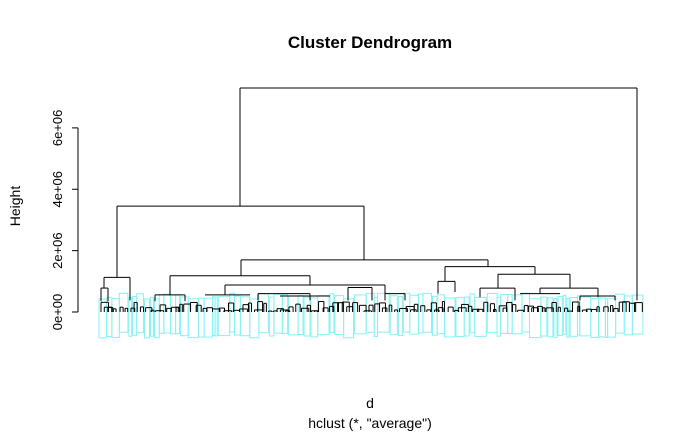 This screenshot has height=432, width=700. What do you see at coordinates (57, 128) in the screenshot?
I see `y-tick-label: 6e+06` at bounding box center [57, 128].